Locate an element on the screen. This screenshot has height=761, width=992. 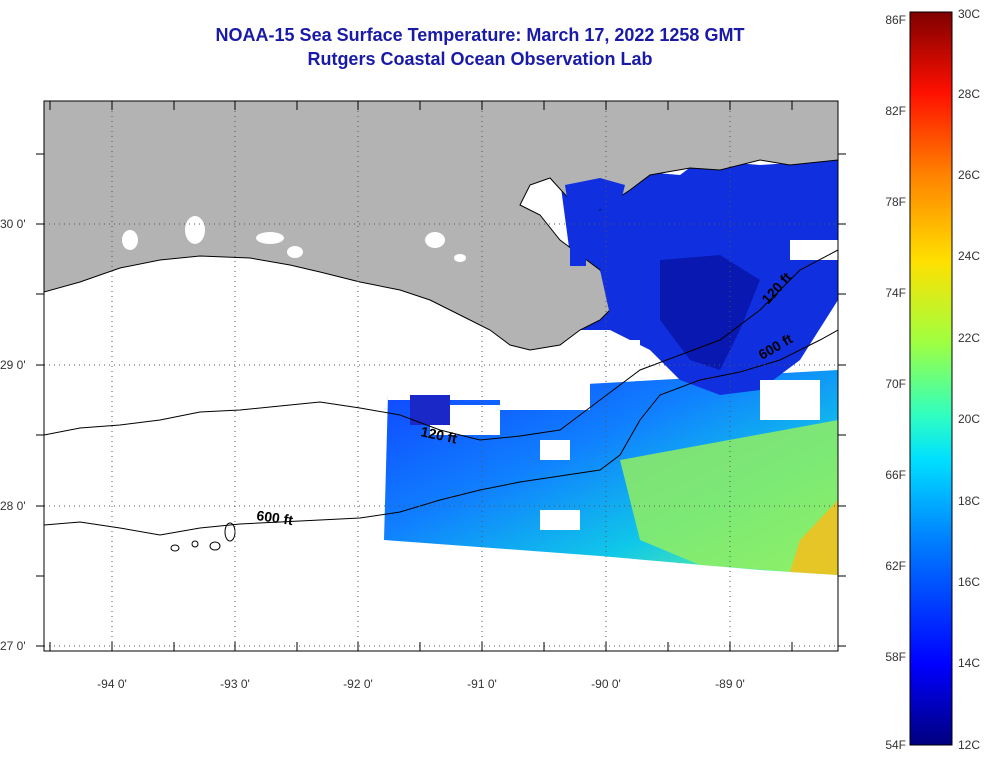
map-subtitle: Rutgers Coastal Ocean Observation Lab is located at coordinates (480, 59).